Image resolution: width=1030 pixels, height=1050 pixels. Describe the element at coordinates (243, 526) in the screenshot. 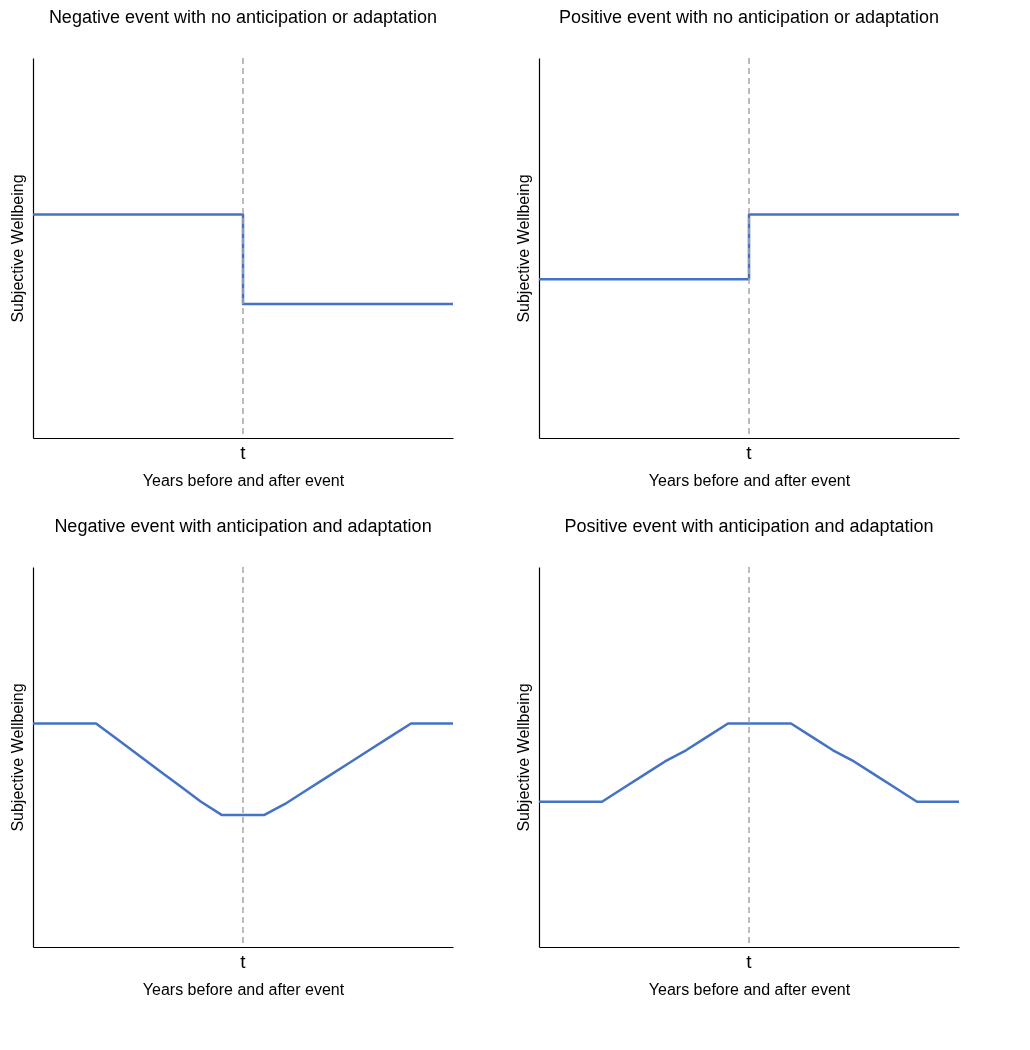

I see `chart-title: Negative event with anticipation and adaptation` at that location.